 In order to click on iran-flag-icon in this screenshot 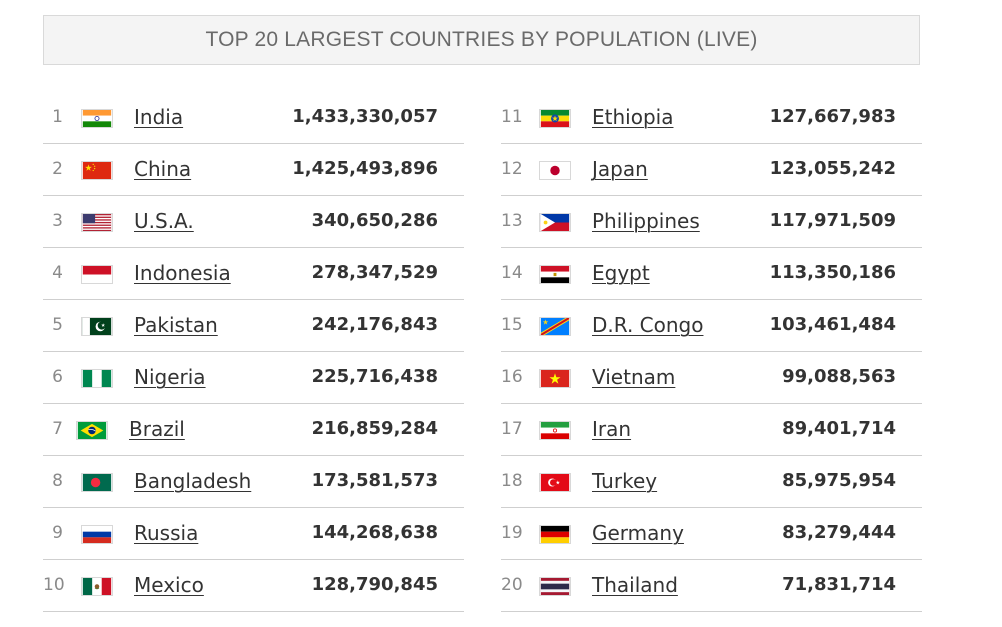, I will do `click(555, 430)`.